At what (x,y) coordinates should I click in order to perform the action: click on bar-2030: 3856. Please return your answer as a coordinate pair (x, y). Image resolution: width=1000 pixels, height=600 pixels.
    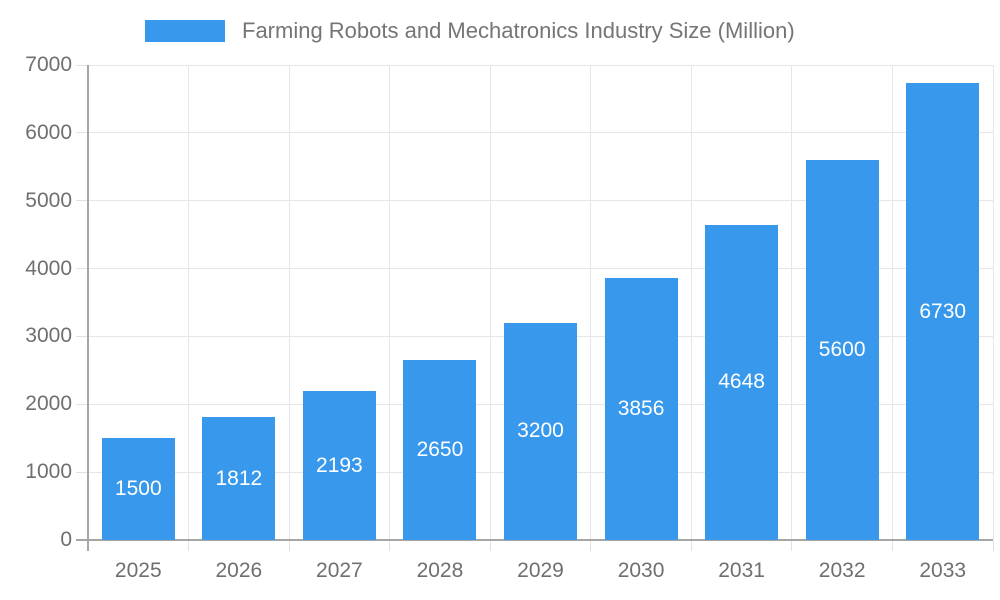
    Looking at the image, I should click on (641, 409).